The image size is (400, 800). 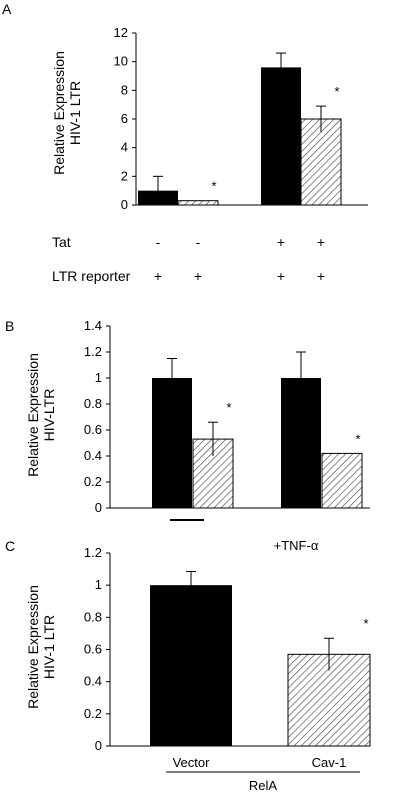 What do you see at coordinates (10, 546) in the screenshot?
I see `panel-label-c: C` at bounding box center [10, 546].